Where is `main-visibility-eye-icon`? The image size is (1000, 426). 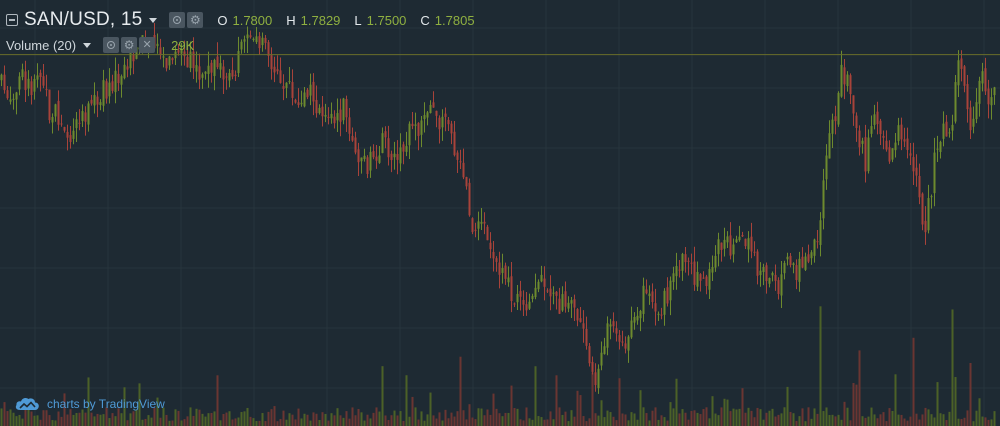 main-visibility-eye-icon is located at coordinates (177, 20).